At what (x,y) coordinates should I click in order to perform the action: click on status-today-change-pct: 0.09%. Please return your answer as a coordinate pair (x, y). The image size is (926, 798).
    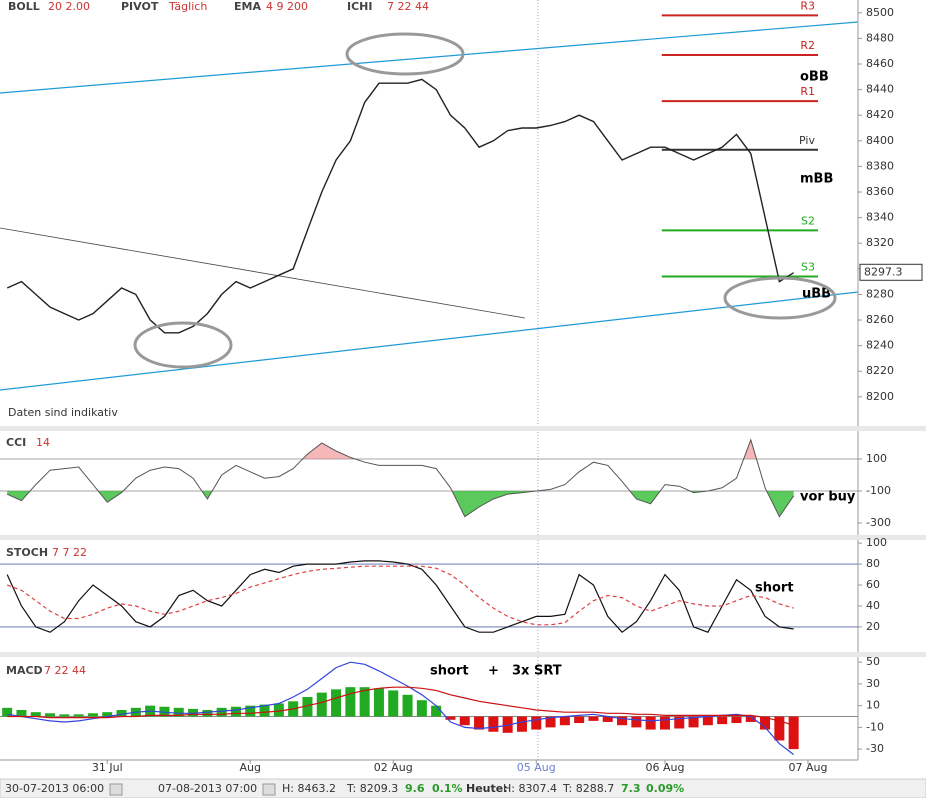
    Looking at the image, I should click on (665, 788).